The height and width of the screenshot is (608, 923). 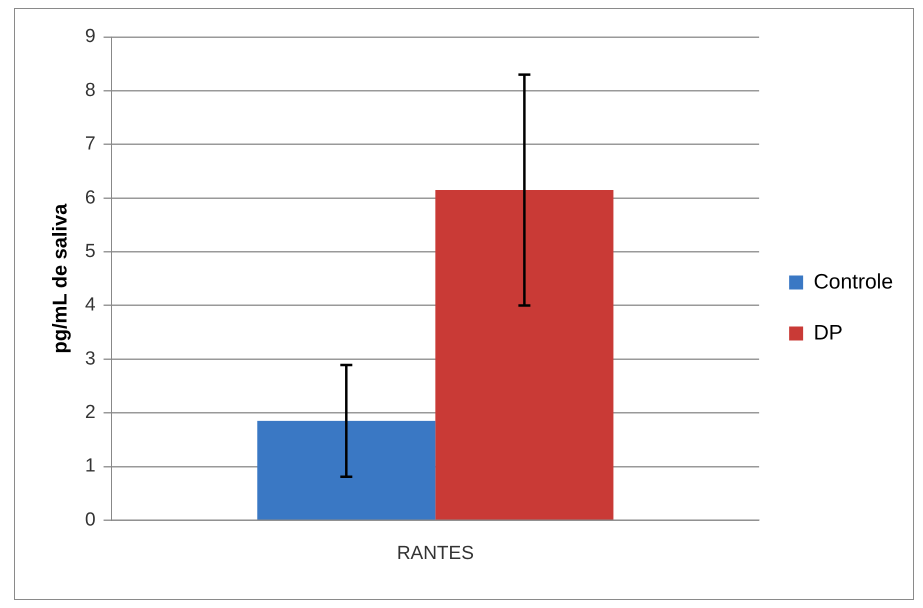 I want to click on y-tick-label: 8, so click(x=90, y=90).